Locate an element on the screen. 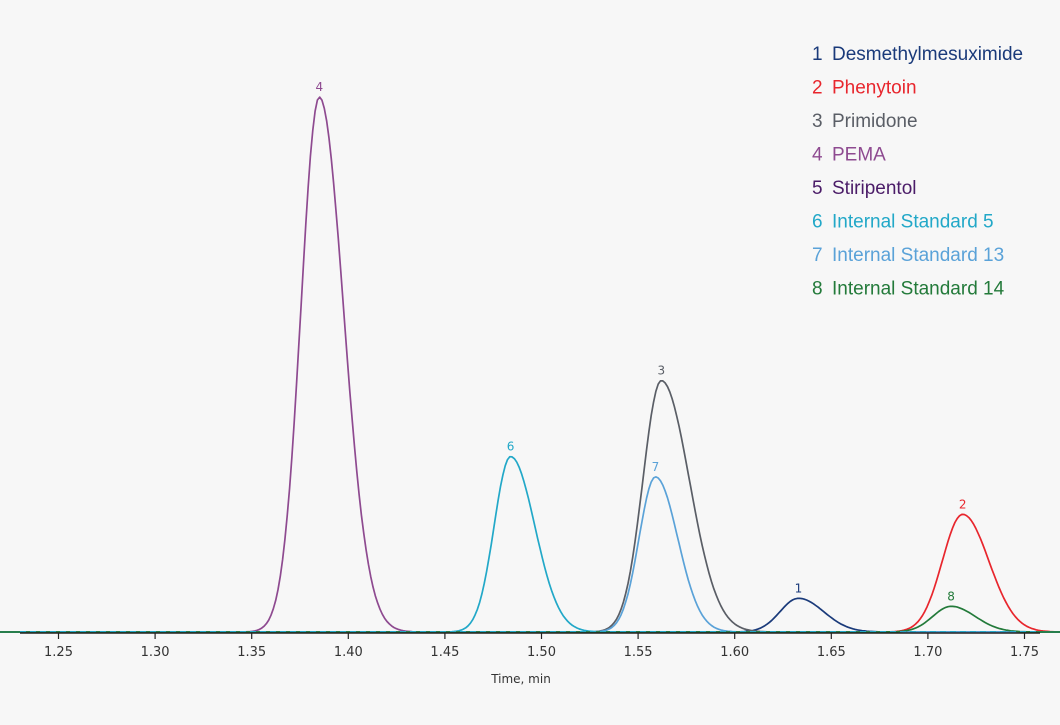 The image size is (1060, 725). legend-item-4: 4 PEMA is located at coordinates (849, 155).